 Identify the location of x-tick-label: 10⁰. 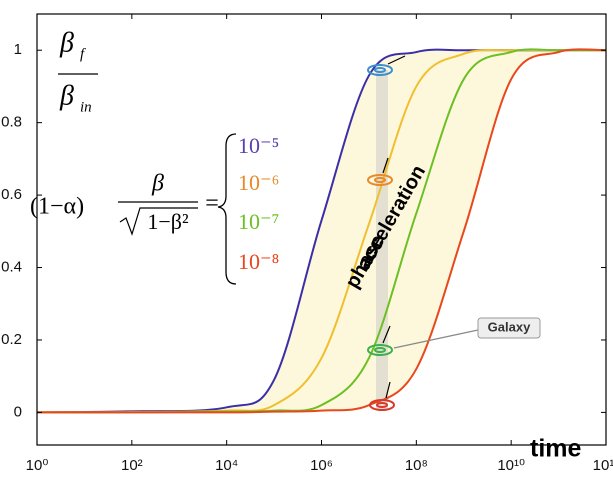
(37, 465).